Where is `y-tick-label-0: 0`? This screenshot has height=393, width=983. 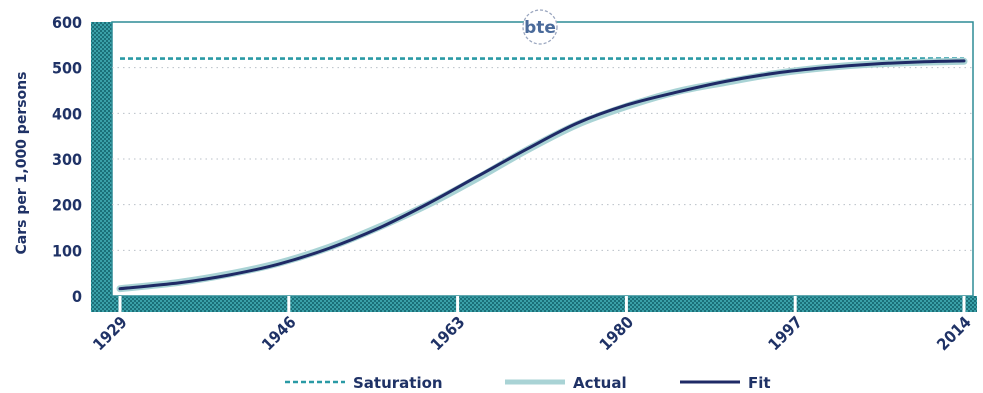 y-tick-label-0: 0 is located at coordinates (77, 296).